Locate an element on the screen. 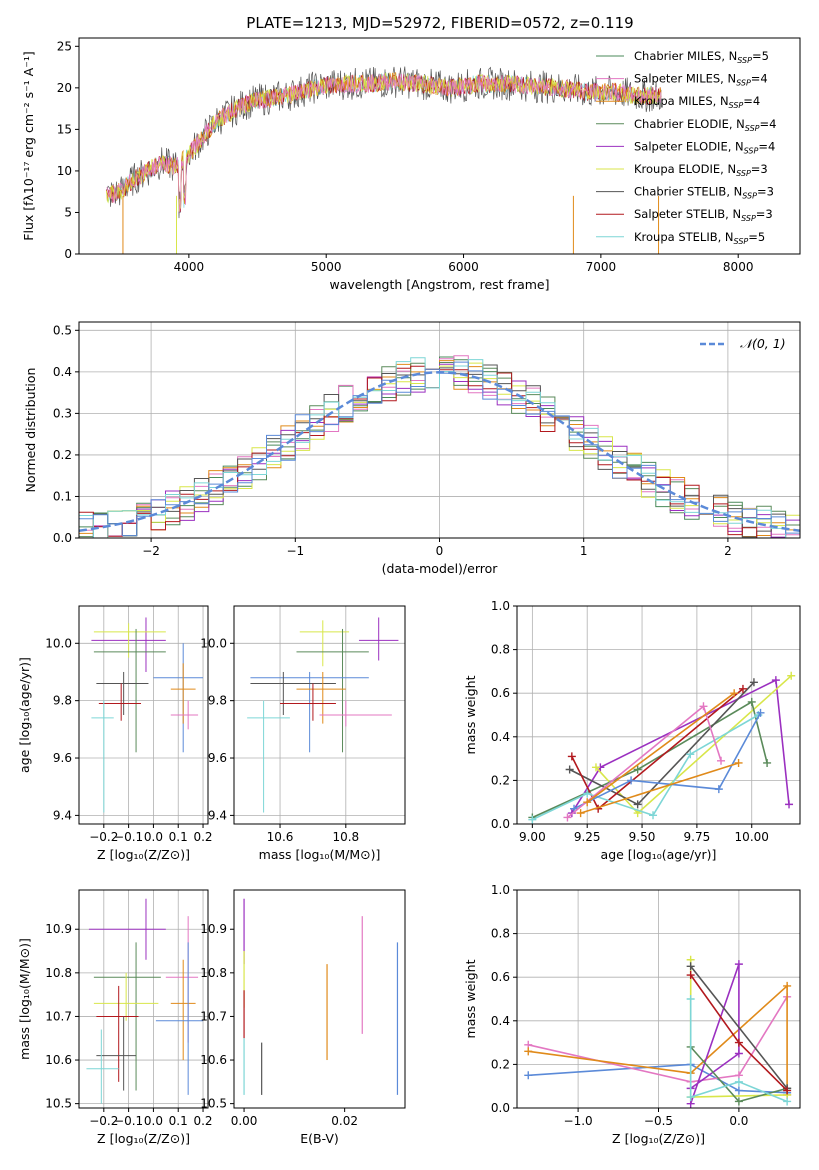  legend-entry: 𝒩(0, 1) is located at coordinates (763, 343).